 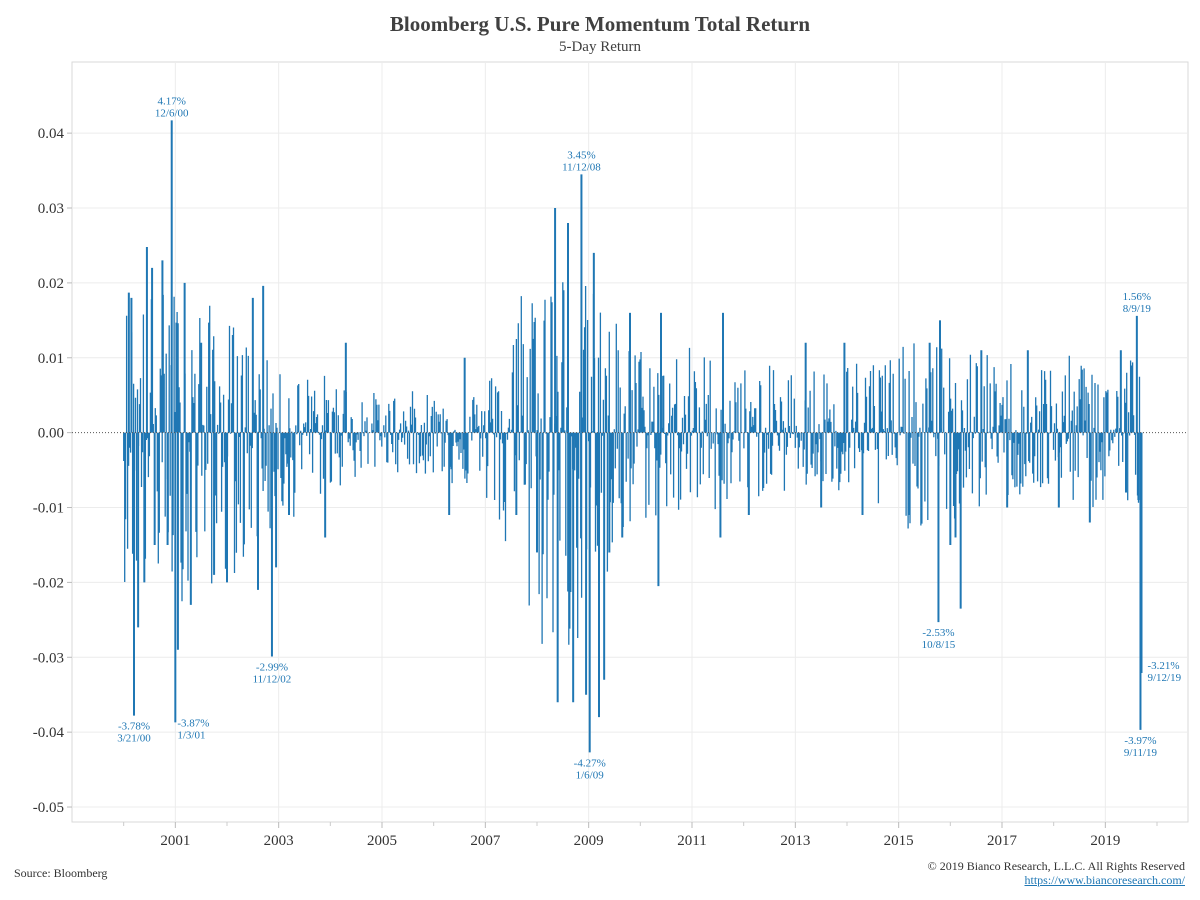 I want to click on annotation-date: 11/12/02, so click(x=272, y=680).